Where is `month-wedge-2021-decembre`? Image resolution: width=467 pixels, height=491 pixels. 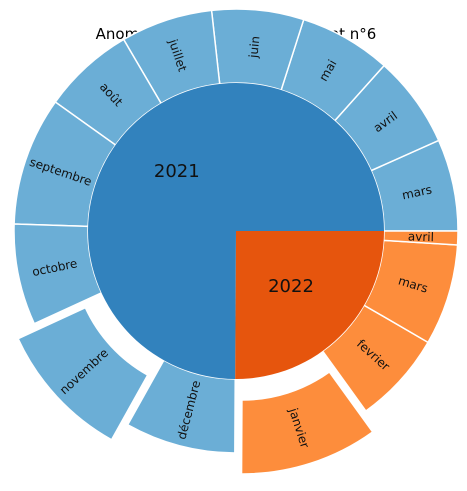 month-wedge-2021-decembre is located at coordinates (181, 406).